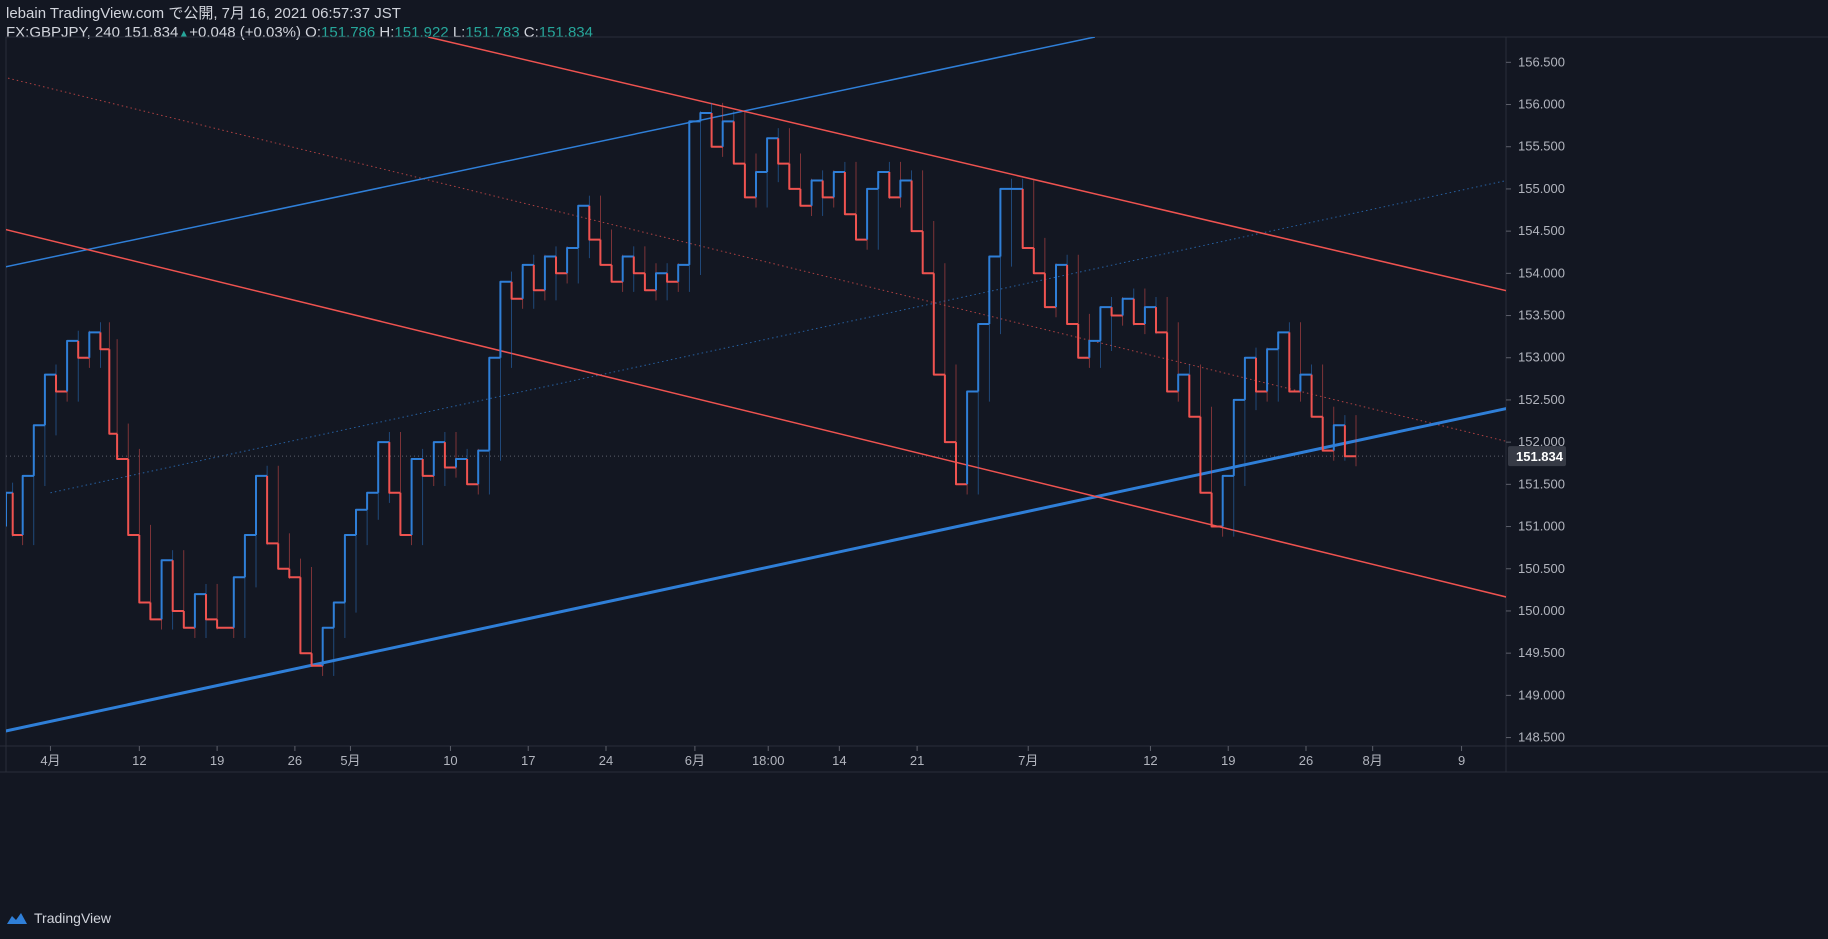 The image size is (1828, 939). What do you see at coordinates (350, 760) in the screenshot?
I see `time-tick-label: 5月` at bounding box center [350, 760].